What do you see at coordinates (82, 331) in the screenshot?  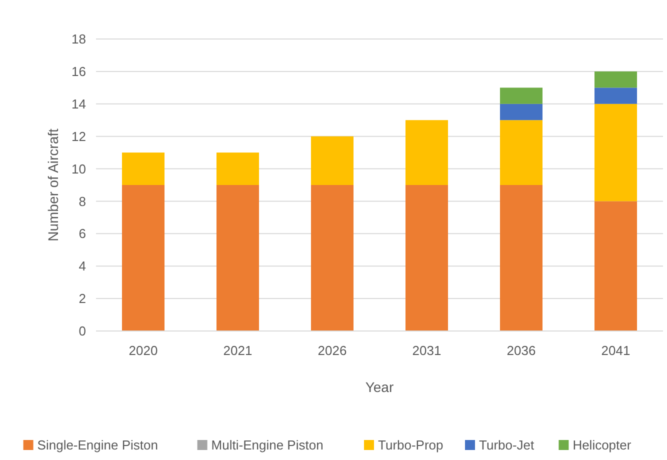 I see `y-tick-label: 0` at bounding box center [82, 331].